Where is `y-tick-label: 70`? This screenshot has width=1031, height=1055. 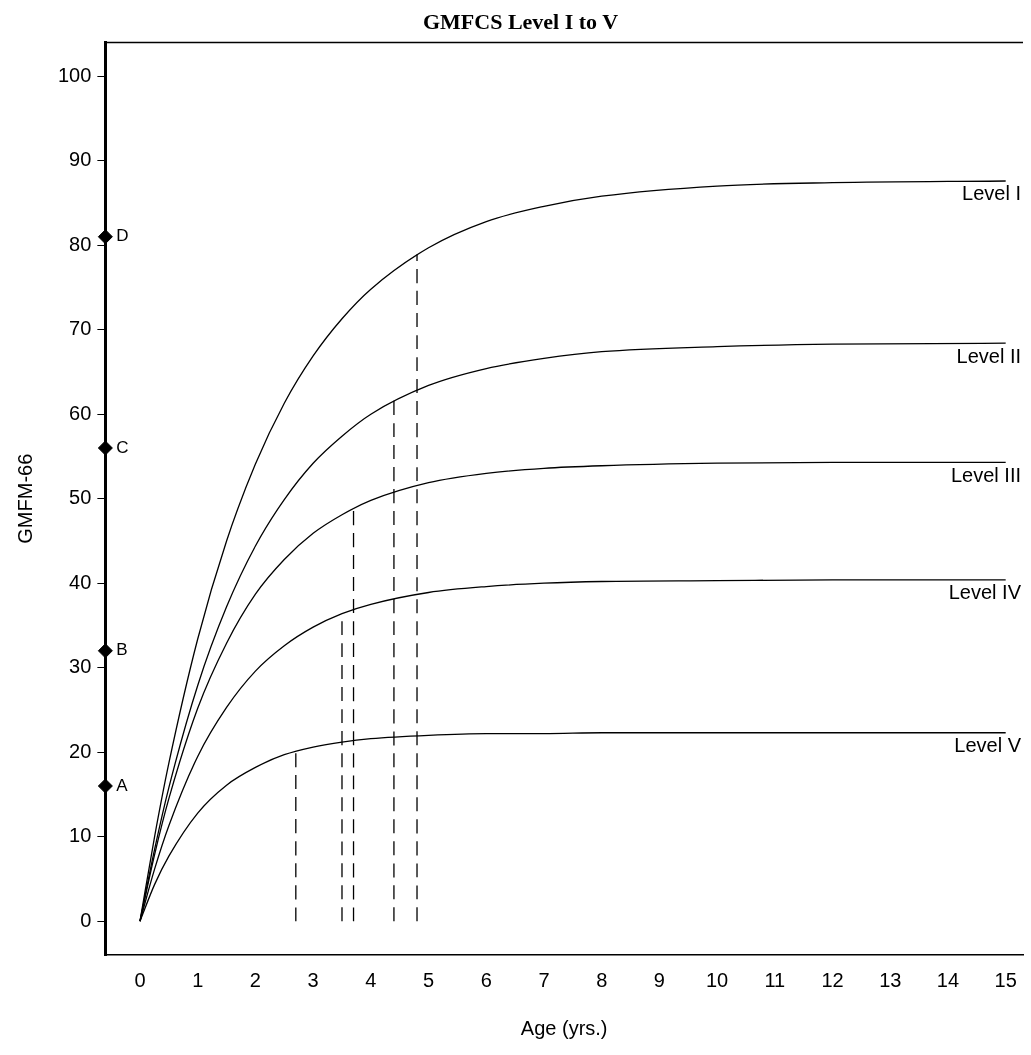
y-tick-label: 70 is located at coordinates (80, 328).